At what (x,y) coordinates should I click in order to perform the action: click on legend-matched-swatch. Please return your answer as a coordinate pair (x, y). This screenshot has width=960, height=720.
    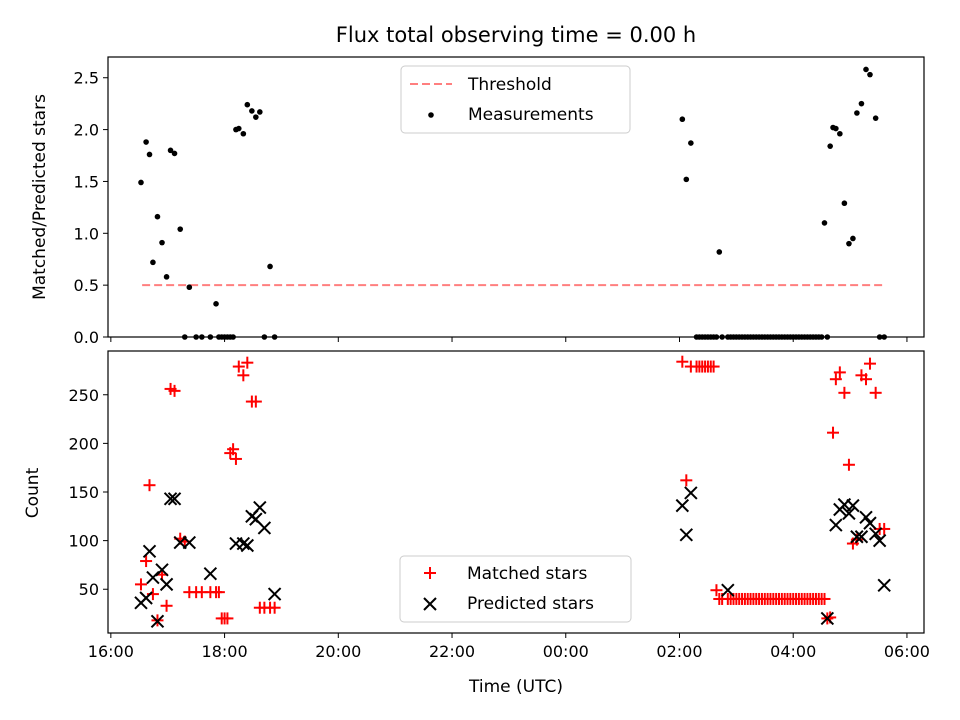
    Looking at the image, I should click on (430, 573).